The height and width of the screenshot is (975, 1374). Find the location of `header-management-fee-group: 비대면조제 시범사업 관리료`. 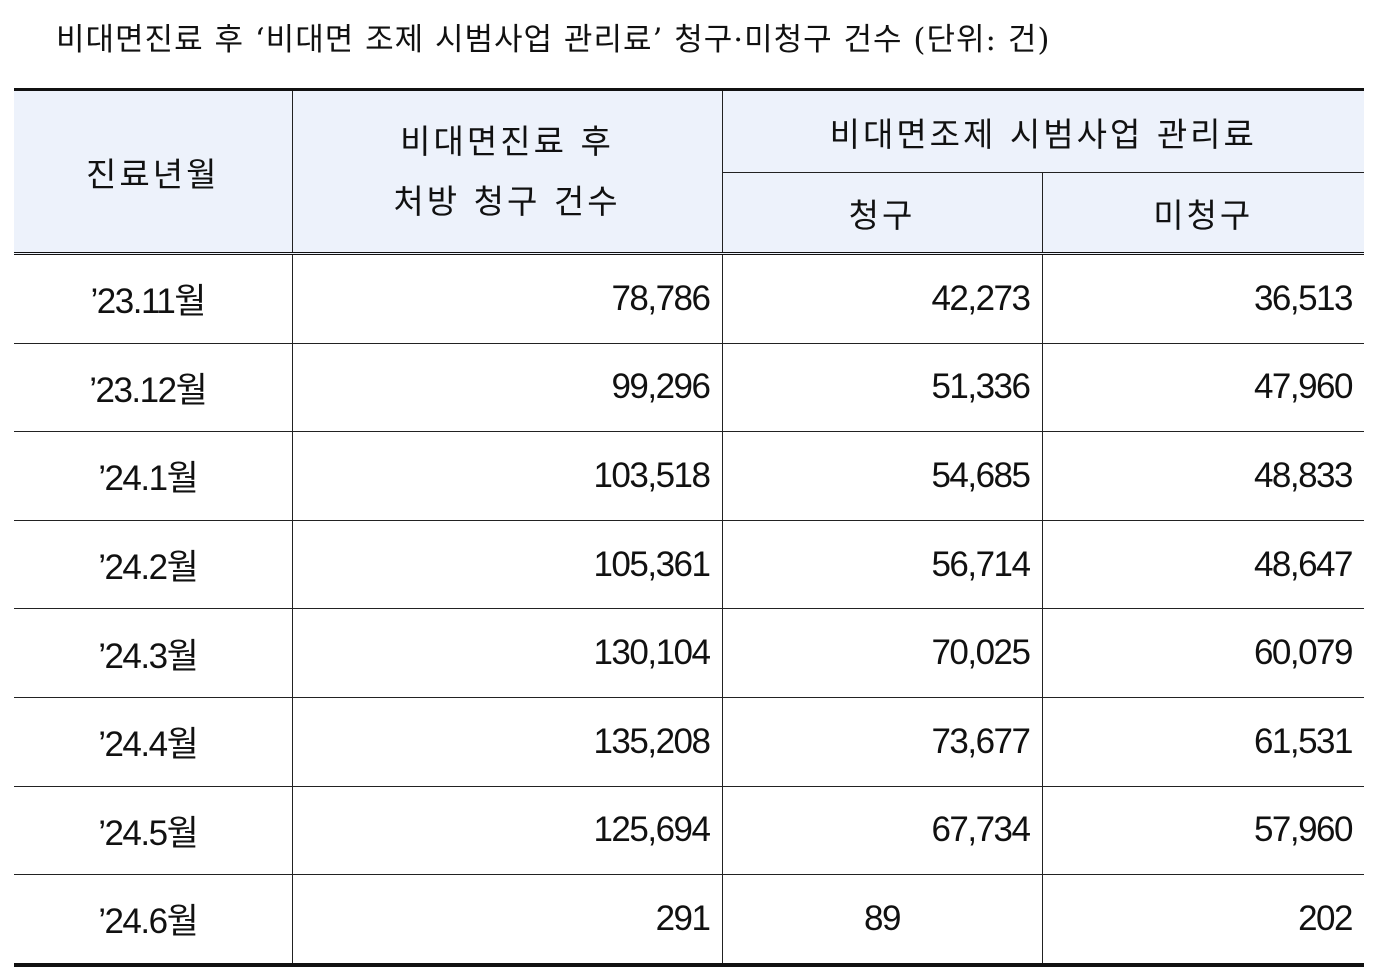

header-management-fee-group: 비대면조제 시범사업 관리료 is located at coordinates (1042, 130).